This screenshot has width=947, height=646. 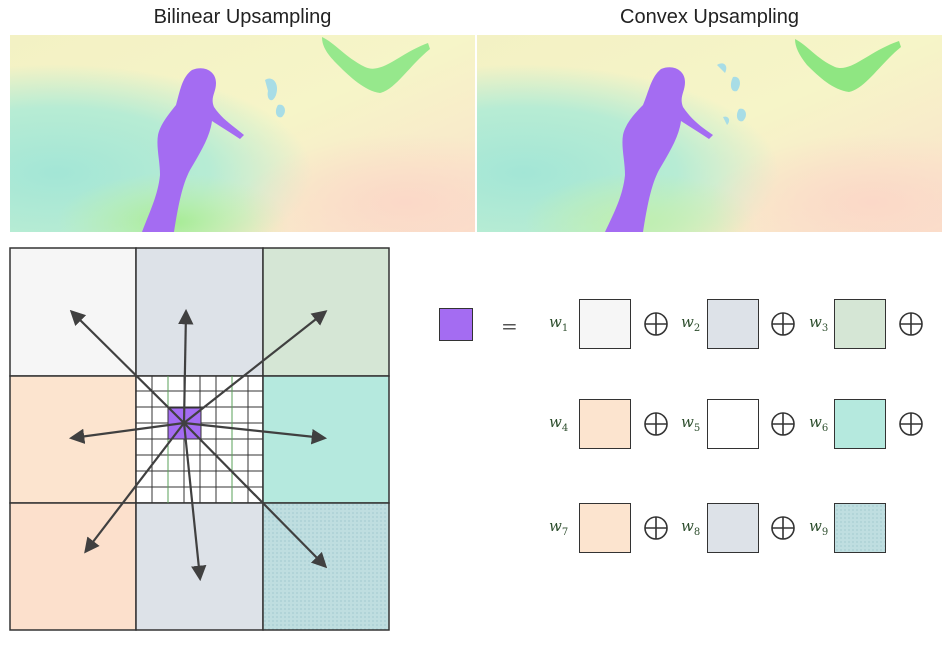 I want to click on weight-label-1: w1, so click(x=559, y=323).